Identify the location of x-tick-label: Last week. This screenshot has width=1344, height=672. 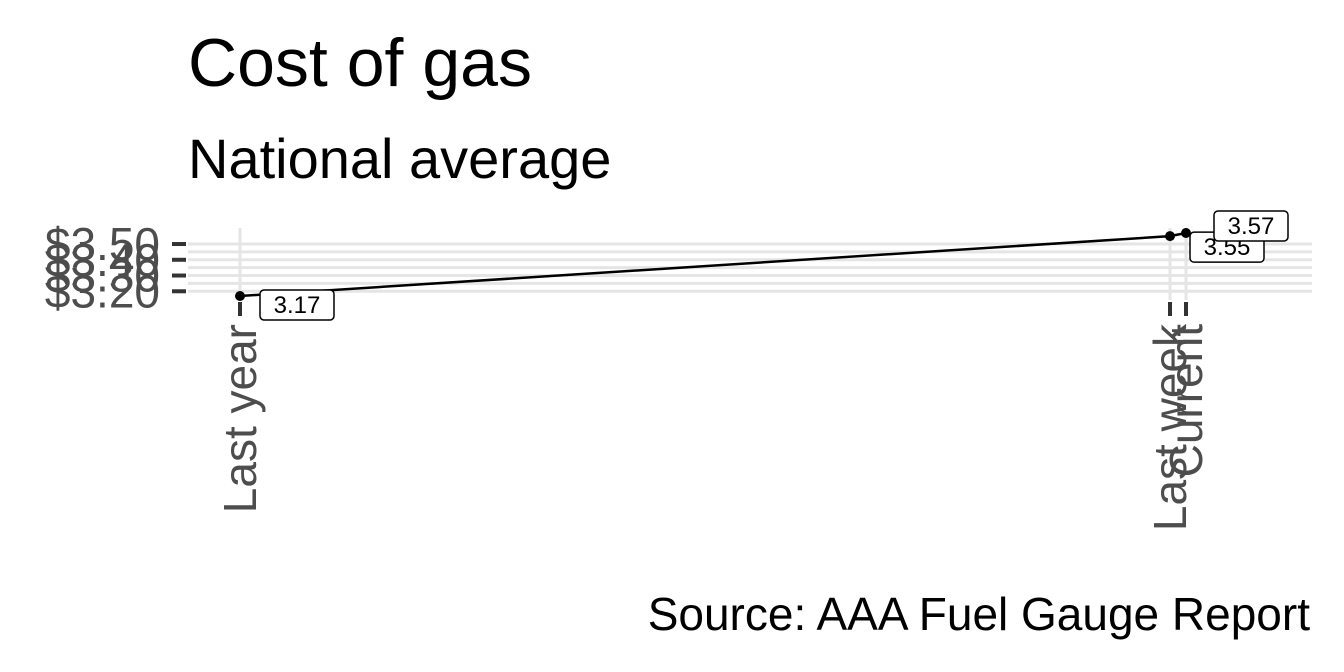
(1170, 427).